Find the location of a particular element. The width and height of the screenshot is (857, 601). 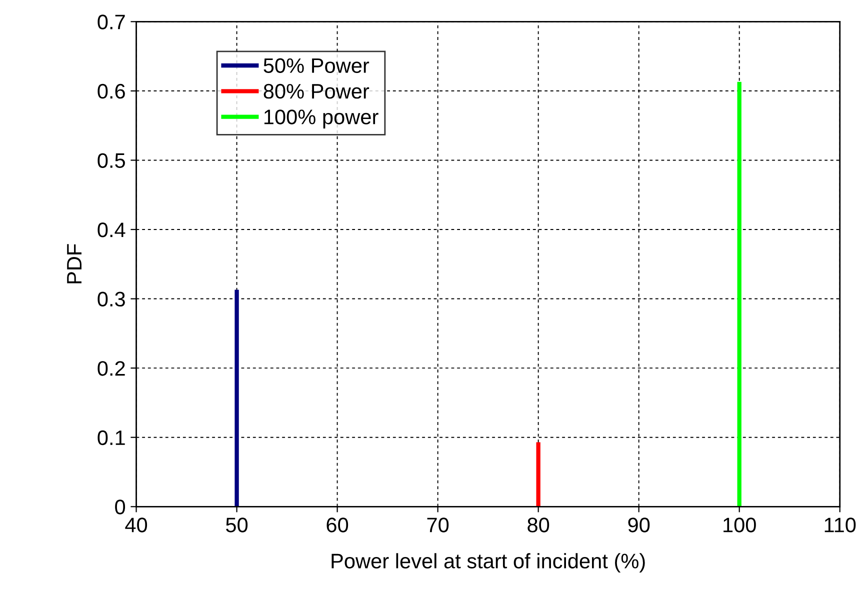

y-tick-label: 0.7 is located at coordinates (111, 22).